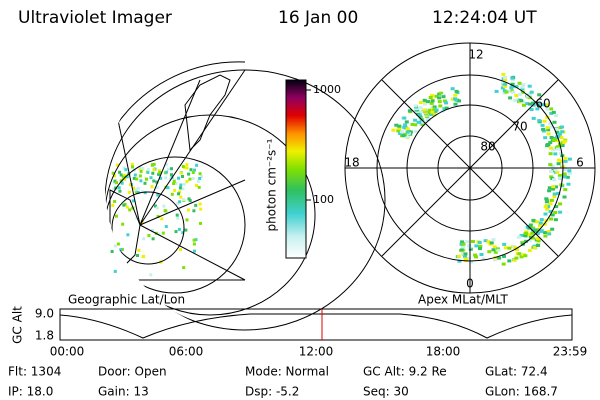 The height and width of the screenshot is (400, 600). Describe the element at coordinates (521, 392) in the screenshot. I see `status-field: GLon: 168.7` at that location.